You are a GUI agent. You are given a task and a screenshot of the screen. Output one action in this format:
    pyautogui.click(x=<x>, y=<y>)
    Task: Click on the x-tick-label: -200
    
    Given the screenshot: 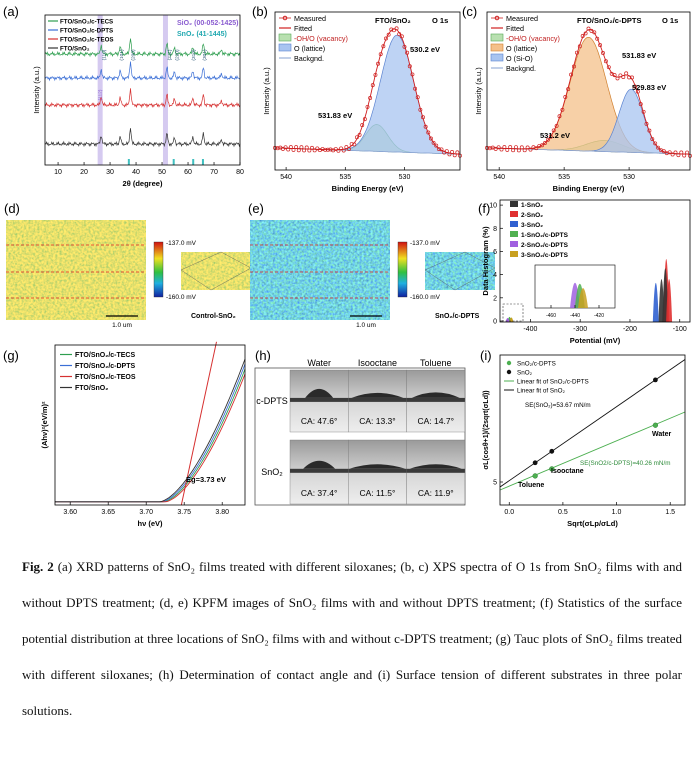 What is the action you would take?
    pyautogui.click(x=630, y=329)
    